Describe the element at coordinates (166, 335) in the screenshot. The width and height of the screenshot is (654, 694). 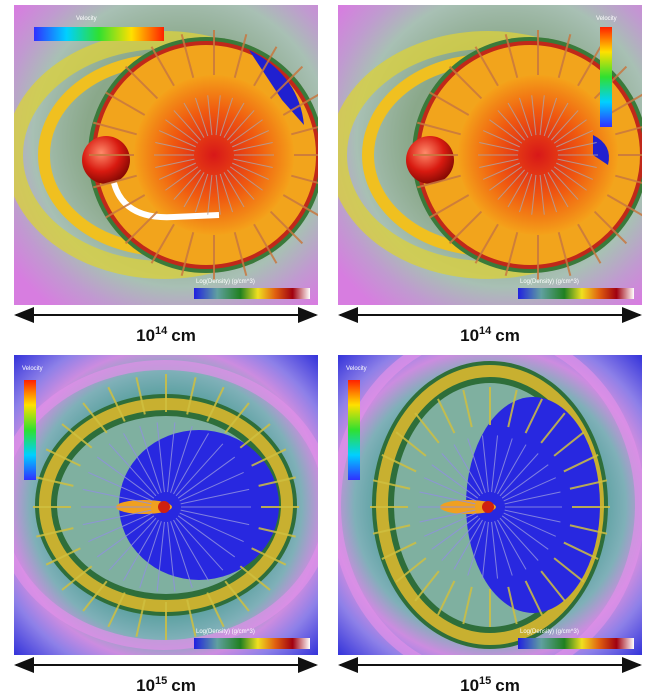
I see `scale-label: 1014 cm` at that location.